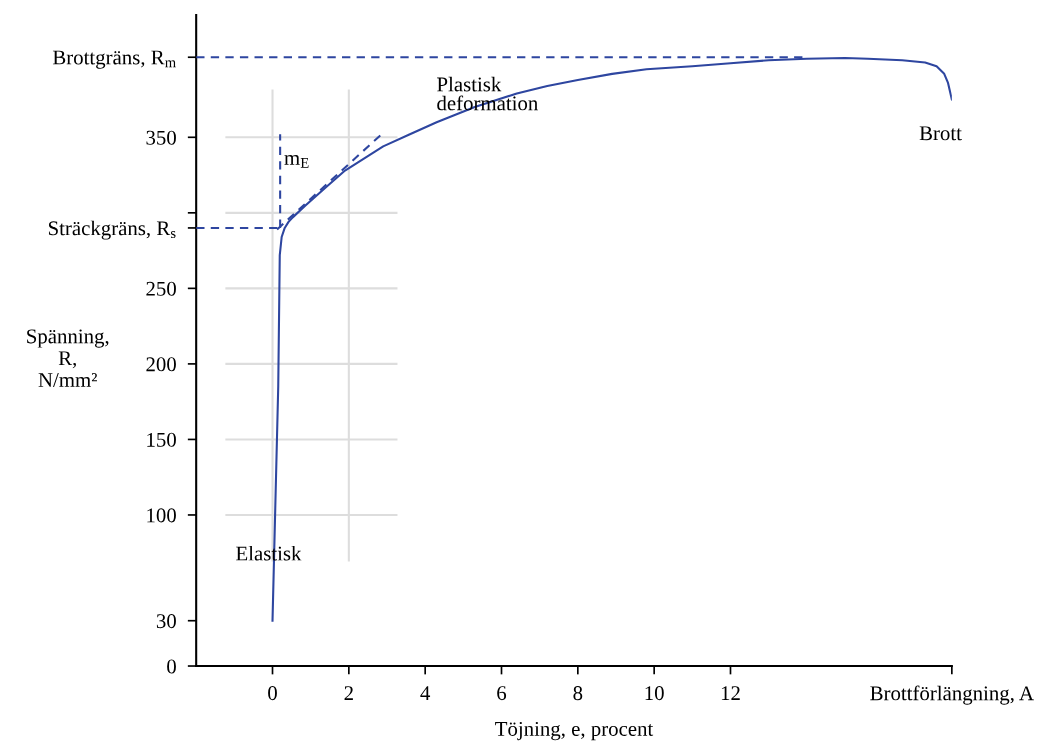 The image size is (1038, 747). What do you see at coordinates (574, 731) in the screenshot?
I see `x-axis-title: Töjning, e, procent` at bounding box center [574, 731].